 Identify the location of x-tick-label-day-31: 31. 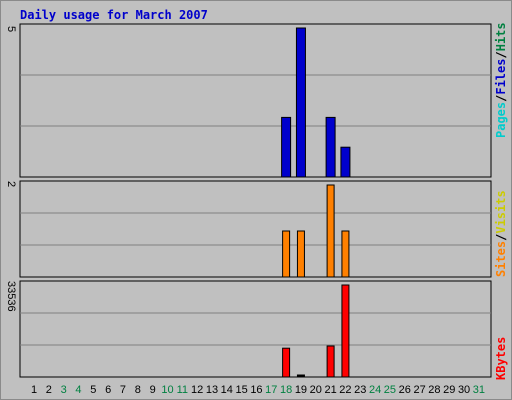
(479, 390).